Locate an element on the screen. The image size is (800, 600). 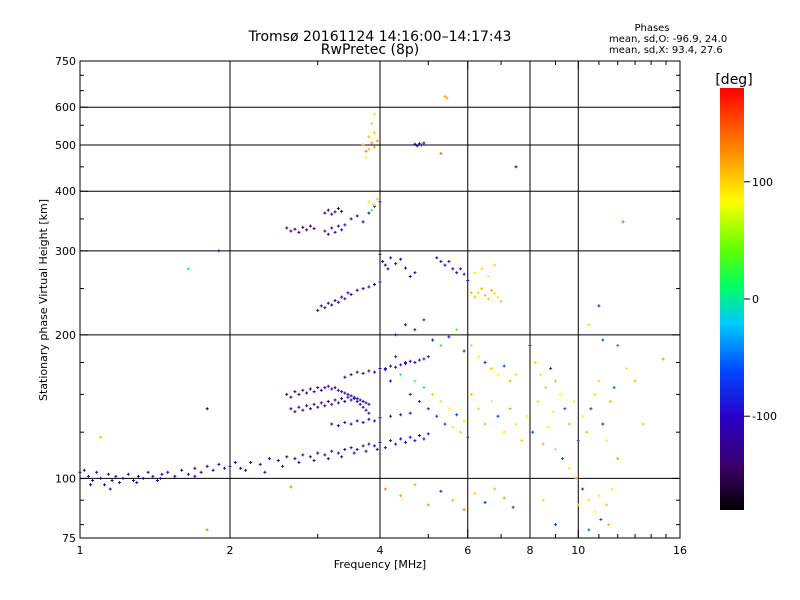
x-tick-label: 2 is located at coordinates (230, 550).